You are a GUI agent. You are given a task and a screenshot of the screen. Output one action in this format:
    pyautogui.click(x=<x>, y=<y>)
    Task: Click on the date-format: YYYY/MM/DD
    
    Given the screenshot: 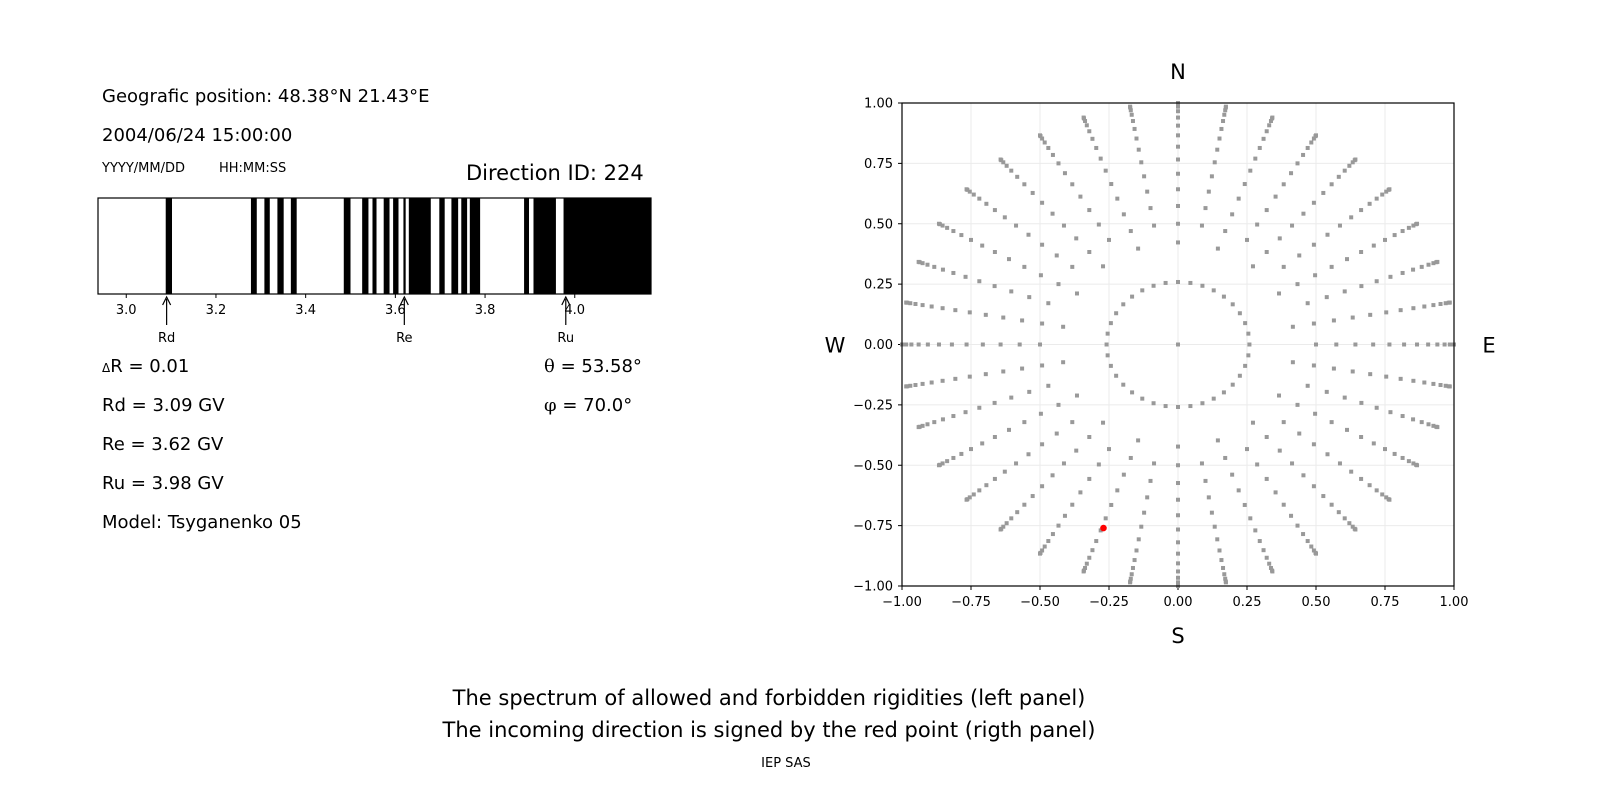 What is the action you would take?
    pyautogui.click(x=143, y=168)
    